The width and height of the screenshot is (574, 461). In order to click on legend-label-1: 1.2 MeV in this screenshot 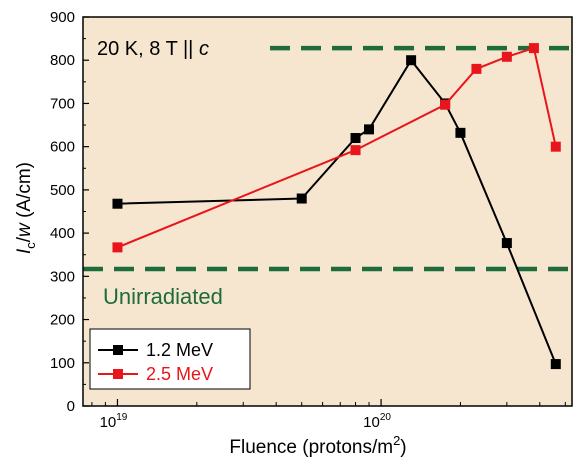, I will do `click(179, 350)`.